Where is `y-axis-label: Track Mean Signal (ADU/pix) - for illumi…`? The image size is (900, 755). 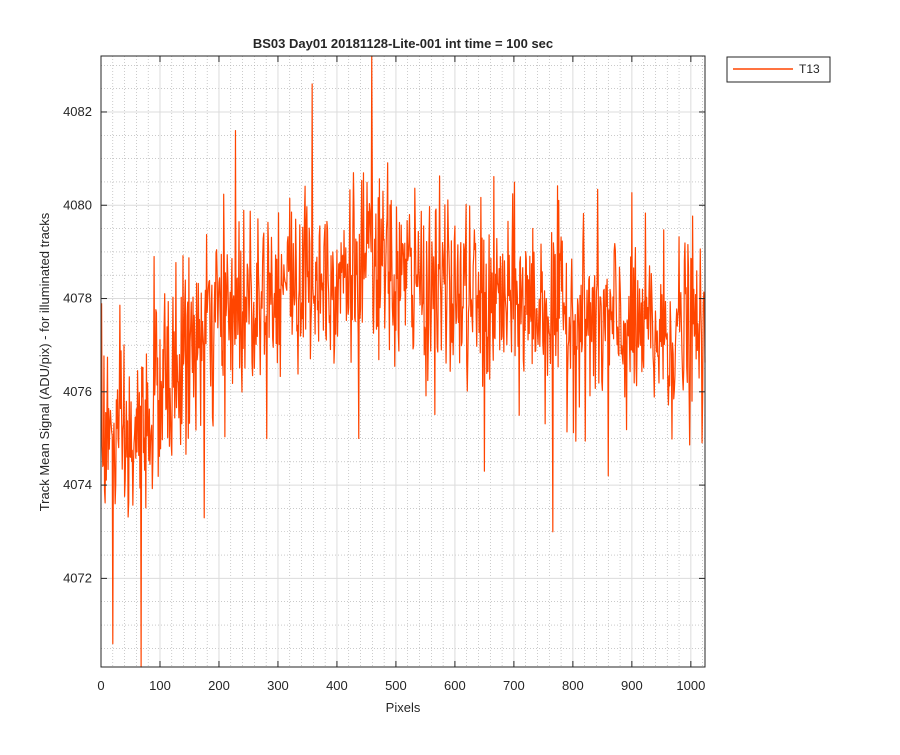
y-axis-label: Track Mean Signal (ADU/pix) - for illumi… is located at coordinates (44, 361).